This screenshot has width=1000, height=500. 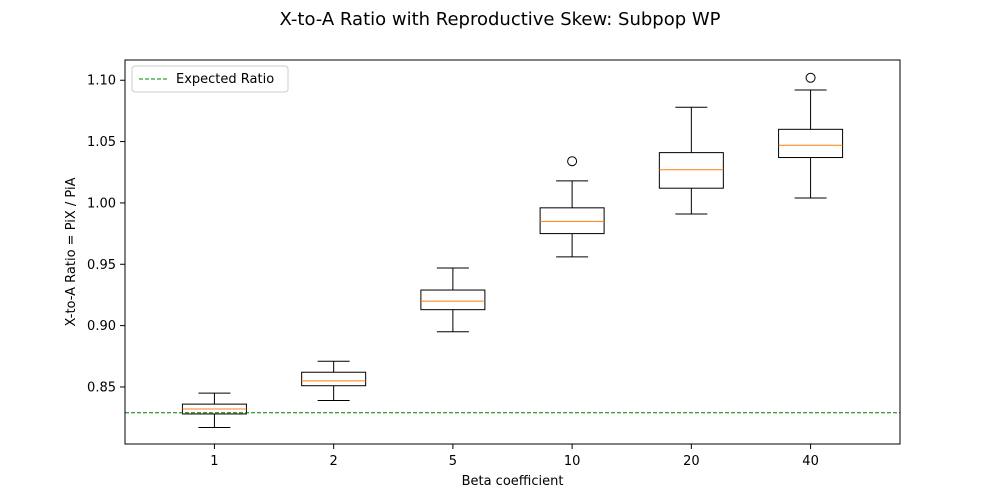 What do you see at coordinates (101, 203) in the screenshot?
I see `y-tick-label: 1.00` at bounding box center [101, 203].